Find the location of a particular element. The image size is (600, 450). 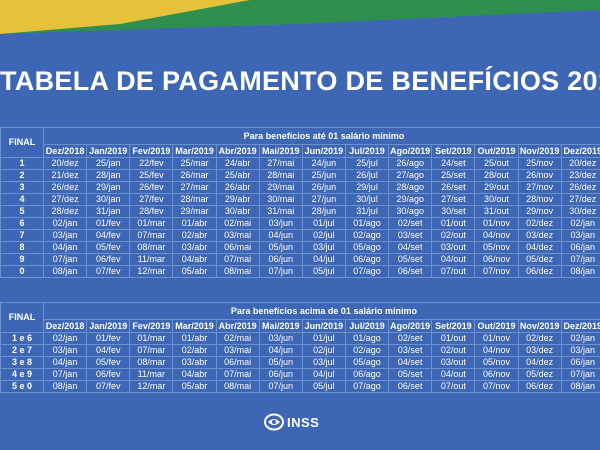

month-header: Out/2019 is located at coordinates (496, 326).